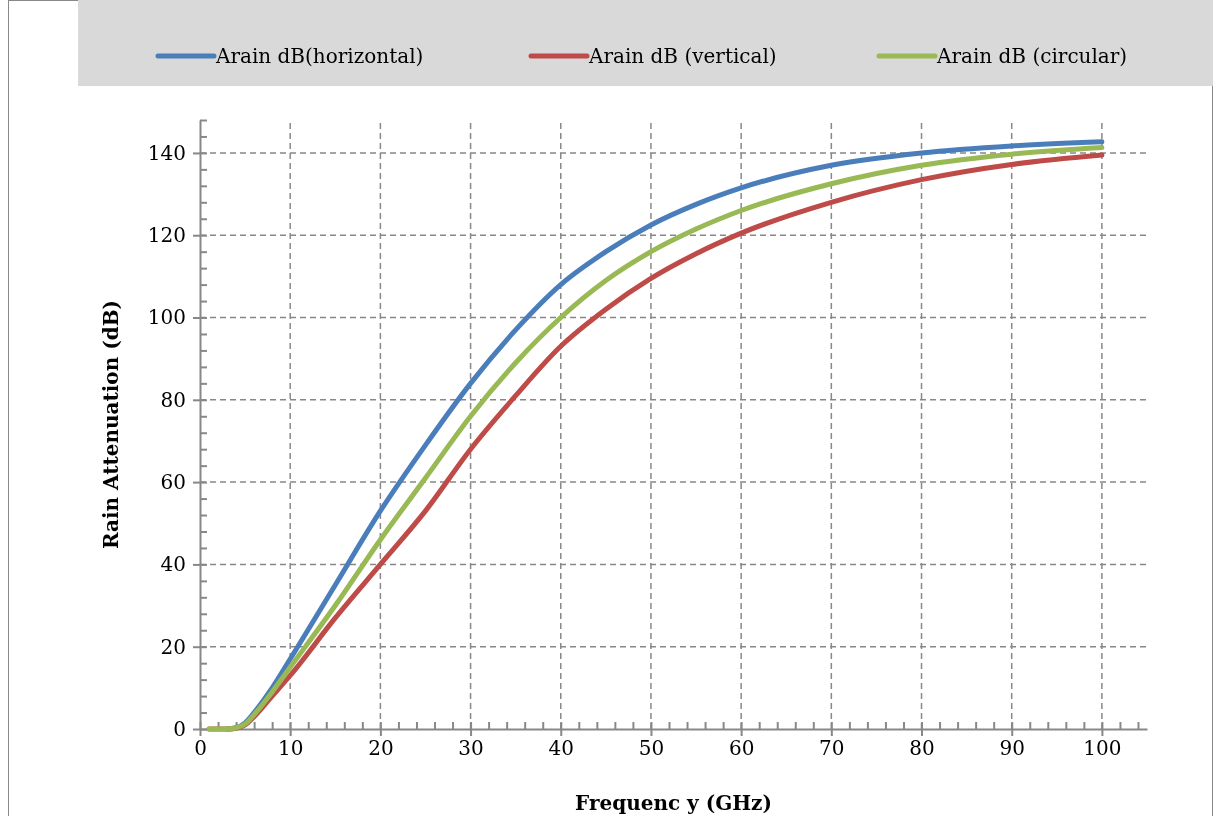 The width and height of the screenshot is (1213, 816). I want to click on y-axis-title: Rain Attenuation (dB), so click(111, 424).